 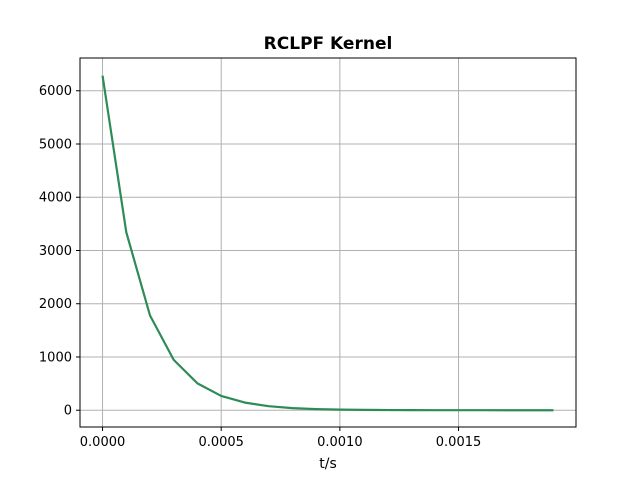 What do you see at coordinates (340, 442) in the screenshot?
I see `x-tick-label: 0.0010` at bounding box center [340, 442].